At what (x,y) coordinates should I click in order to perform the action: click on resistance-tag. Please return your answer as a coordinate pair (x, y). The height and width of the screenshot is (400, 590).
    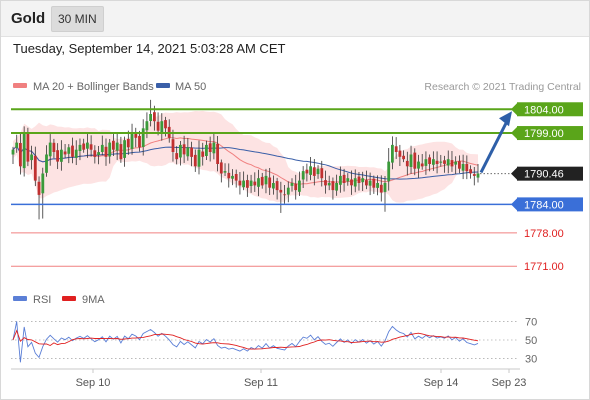
    Looking at the image, I should click on (550, 133).